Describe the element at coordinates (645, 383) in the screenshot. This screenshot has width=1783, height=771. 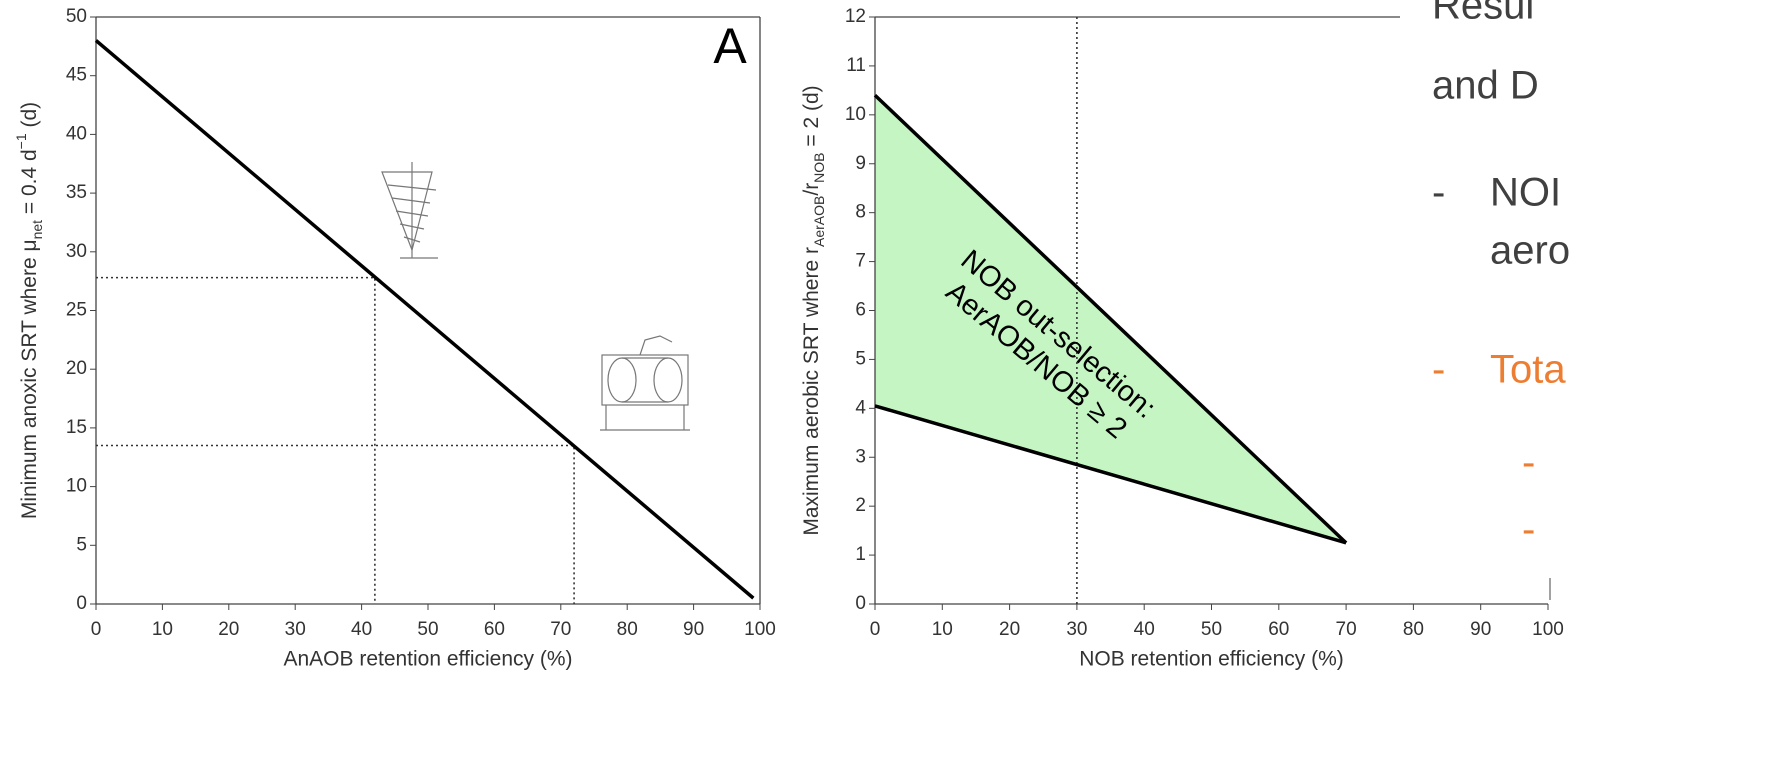
I see `reactor-icon` at that location.